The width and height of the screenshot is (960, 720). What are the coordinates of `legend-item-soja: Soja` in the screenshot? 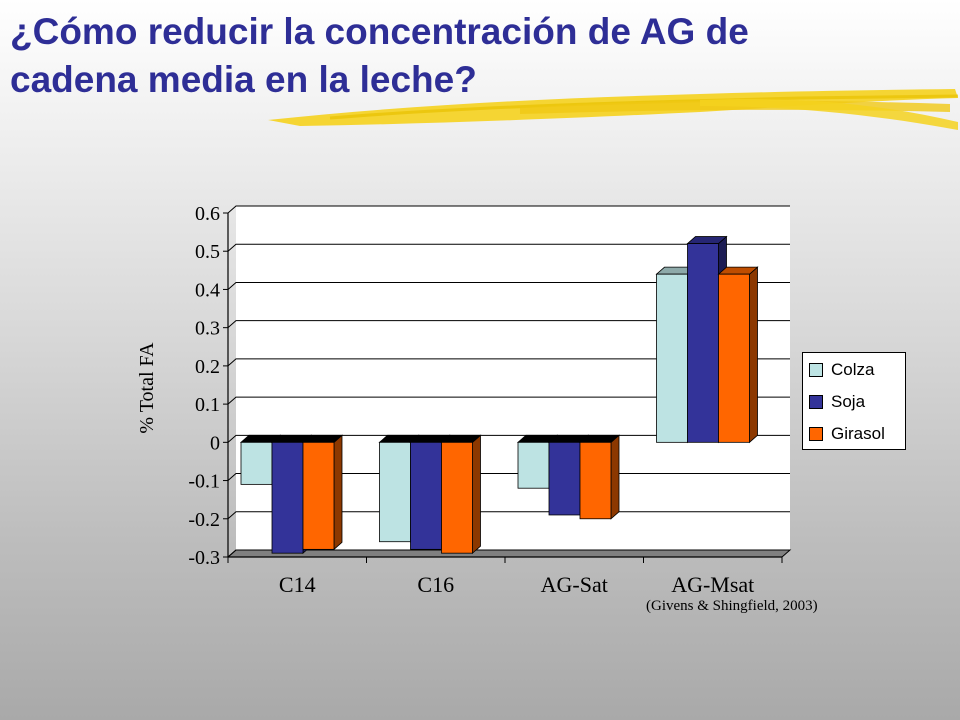 It's located at (837, 402).